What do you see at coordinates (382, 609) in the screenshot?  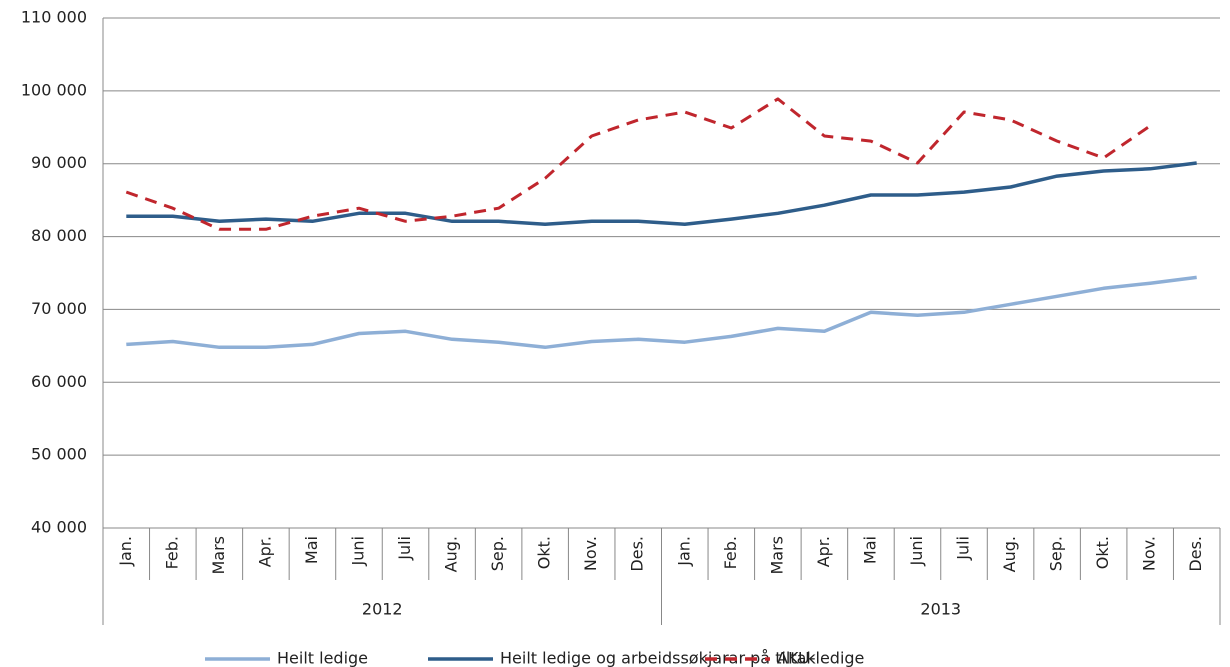 I see `group-label: 2012` at bounding box center [382, 609].